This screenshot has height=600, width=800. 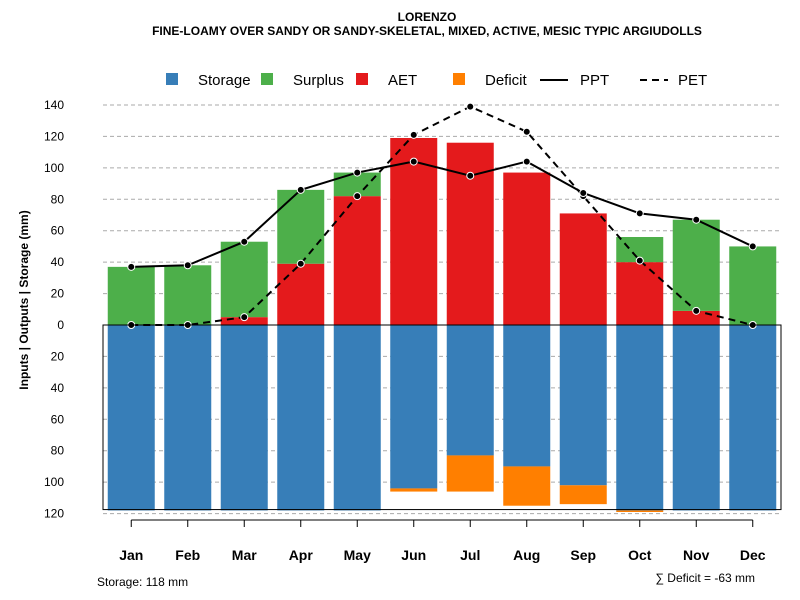 I want to click on x-tick-label: Oct, so click(x=640, y=555).